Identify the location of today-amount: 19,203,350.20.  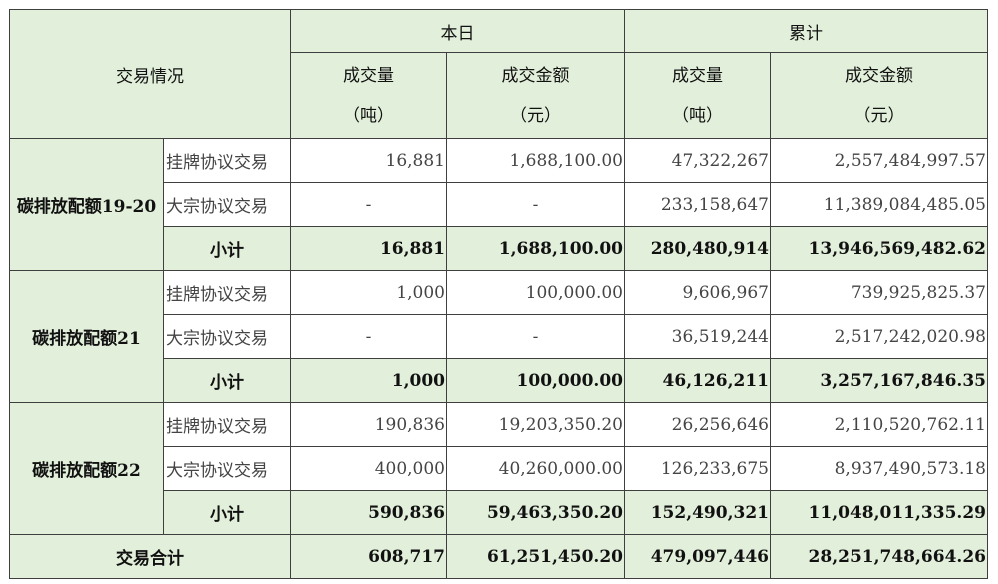
(535, 424).